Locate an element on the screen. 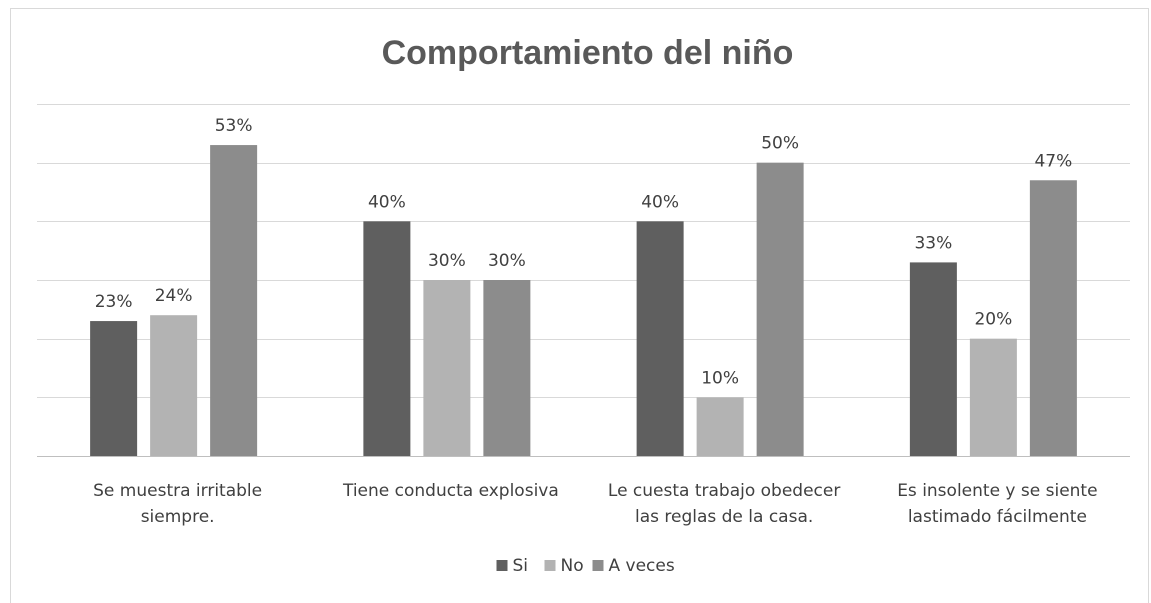 The height and width of the screenshot is (603, 1151). legend-label: Si is located at coordinates (521, 566).